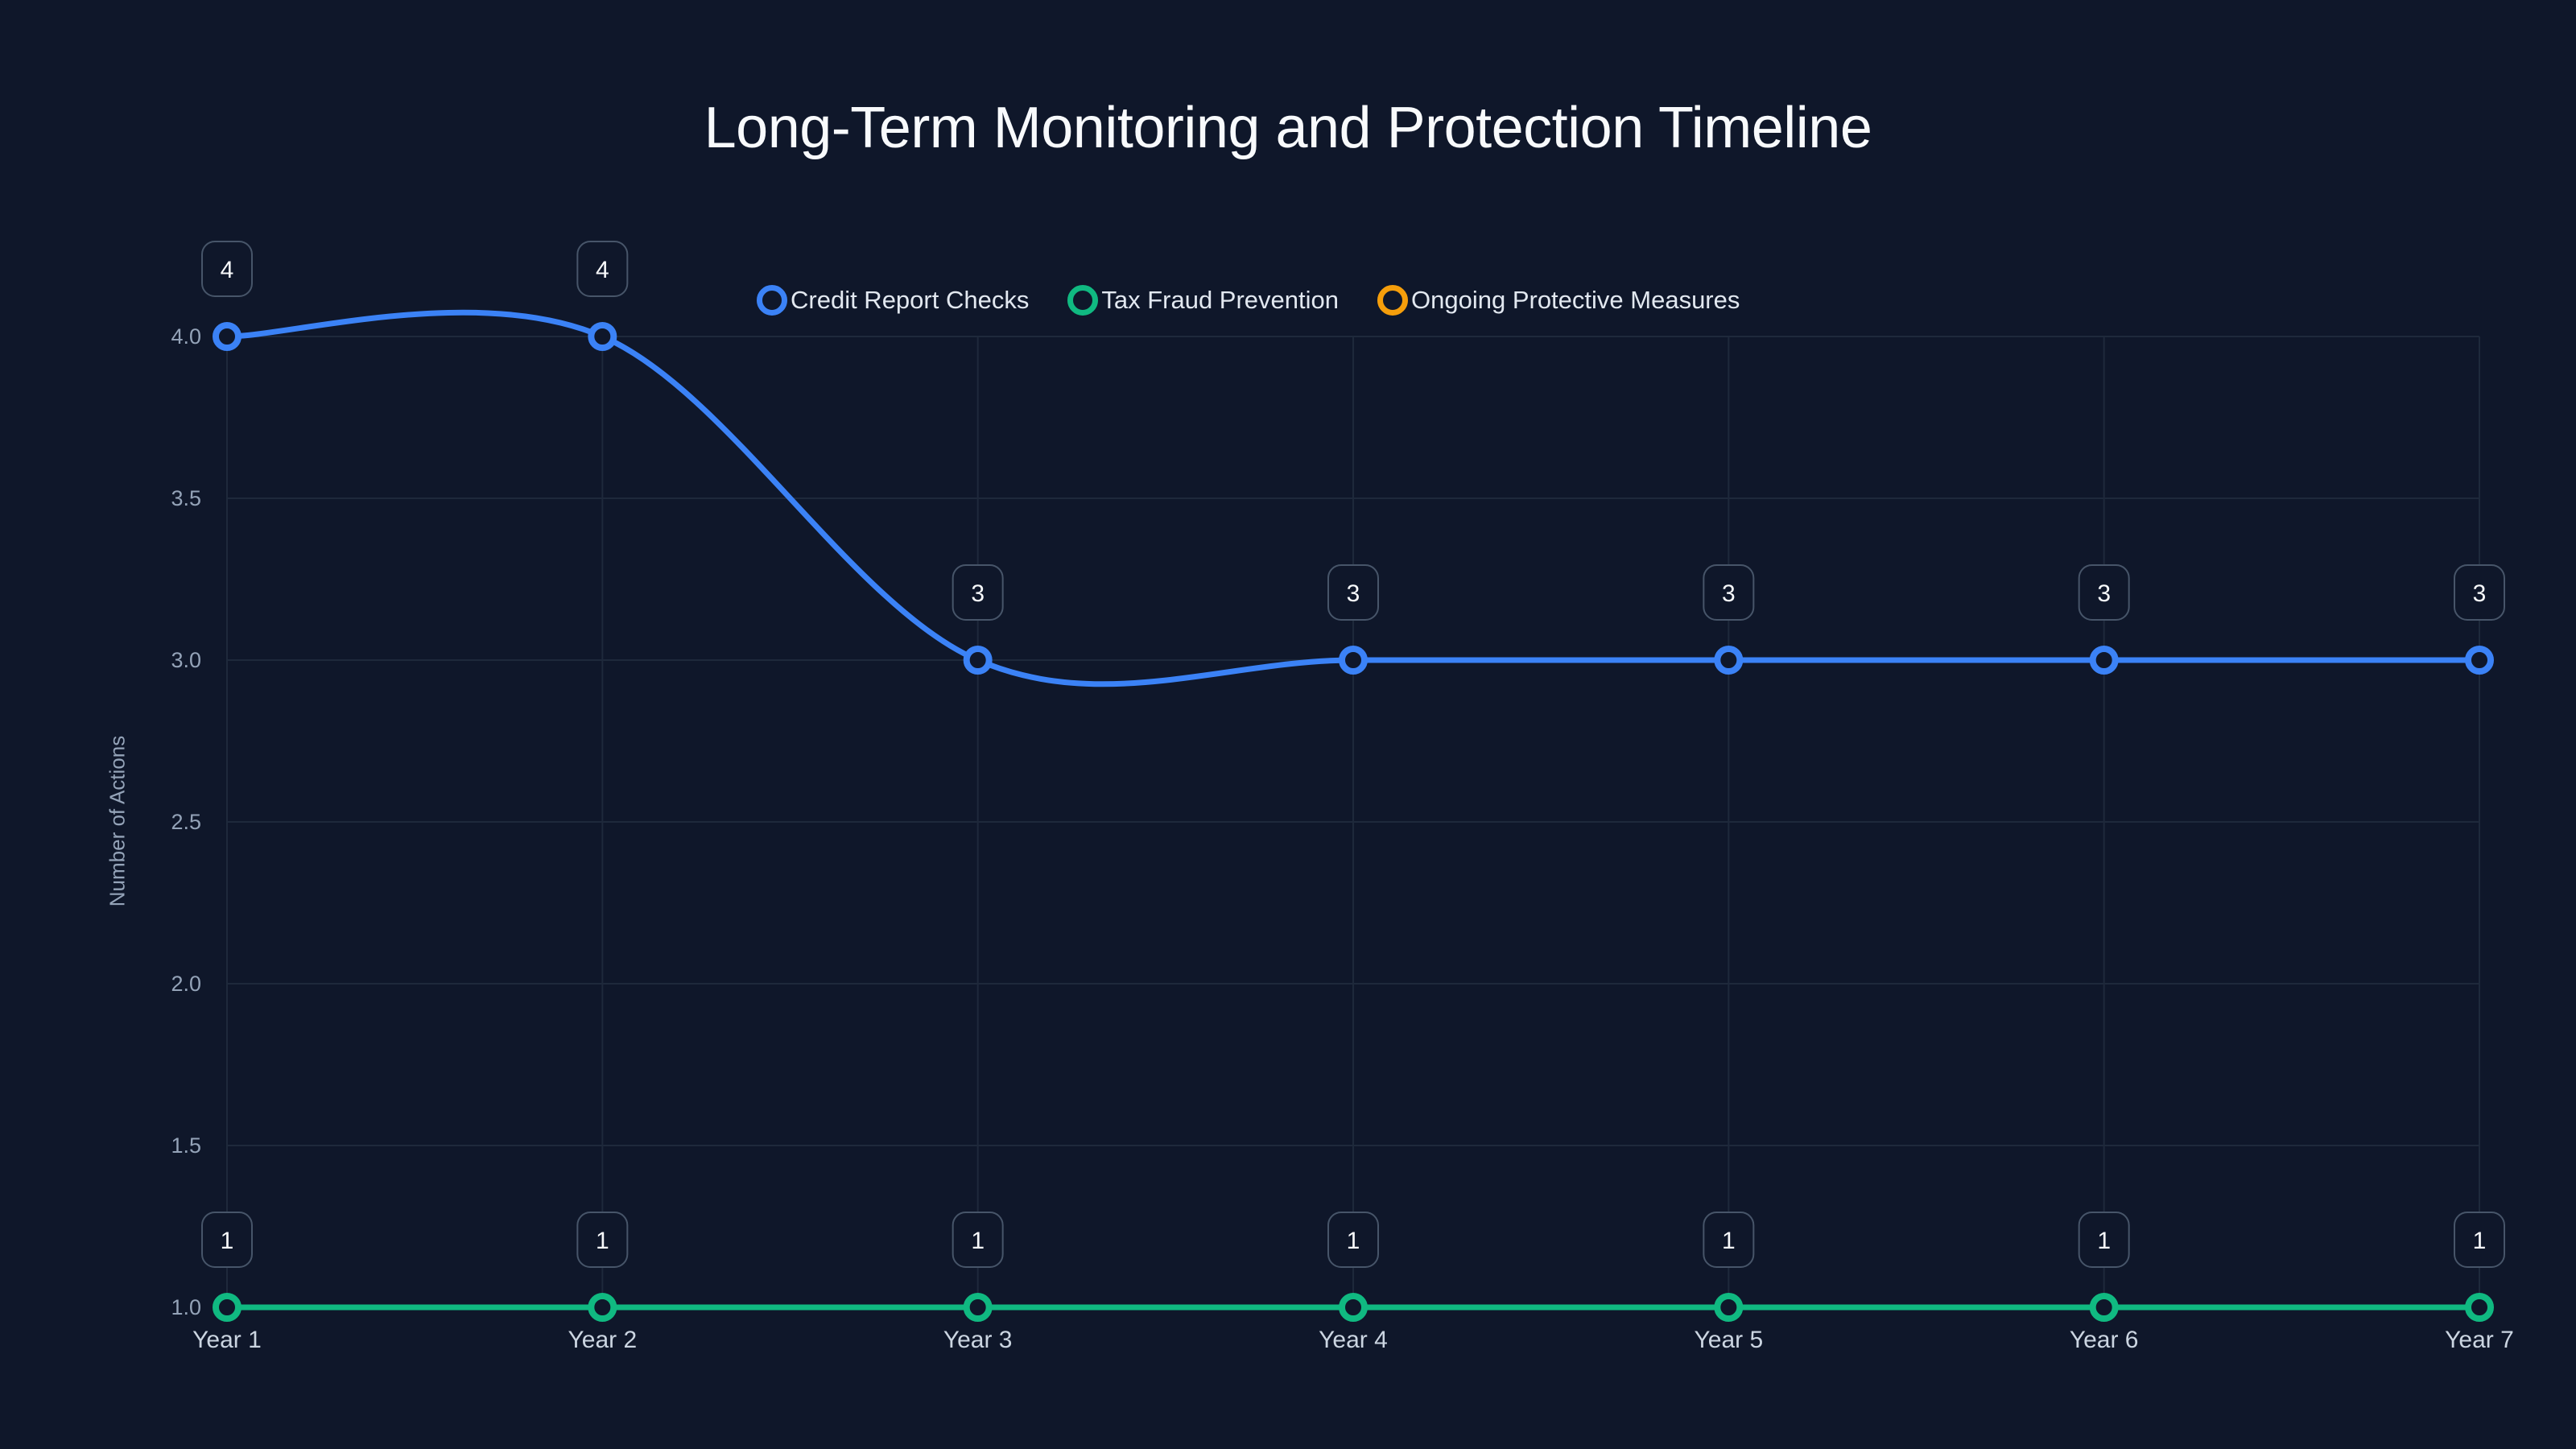 Image resolution: width=2576 pixels, height=1449 pixels. What do you see at coordinates (978, 1340) in the screenshot?
I see `x-tick-label: Year 3` at bounding box center [978, 1340].